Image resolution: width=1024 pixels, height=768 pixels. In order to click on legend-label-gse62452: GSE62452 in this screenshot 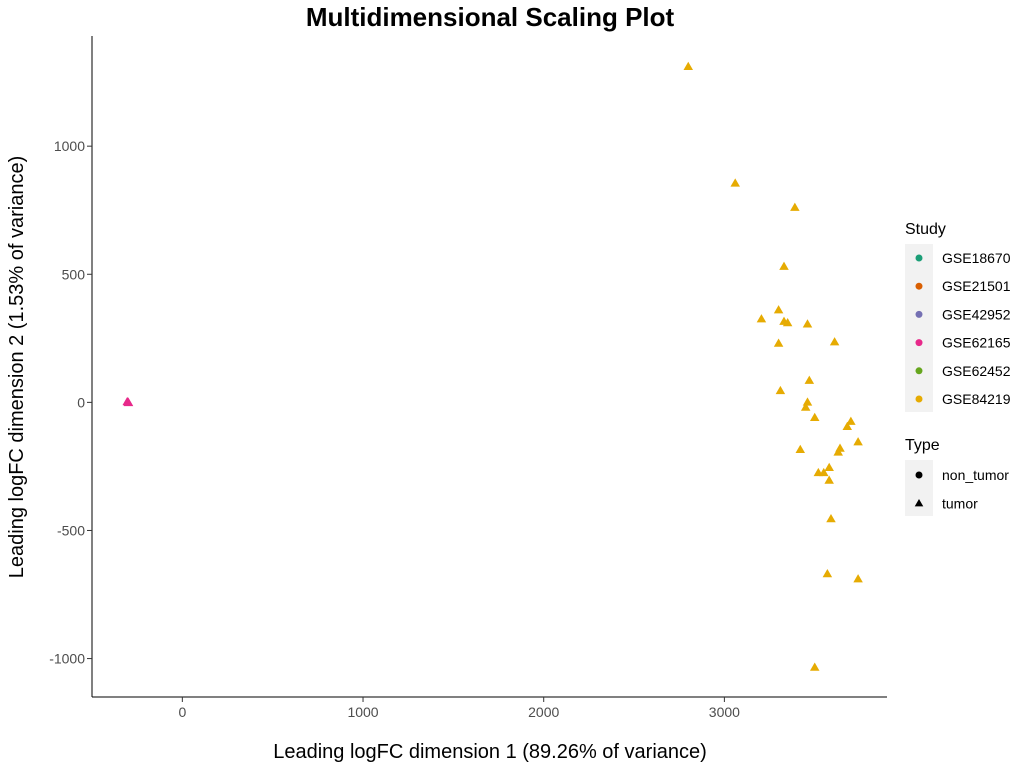, I will do `click(976, 371)`.